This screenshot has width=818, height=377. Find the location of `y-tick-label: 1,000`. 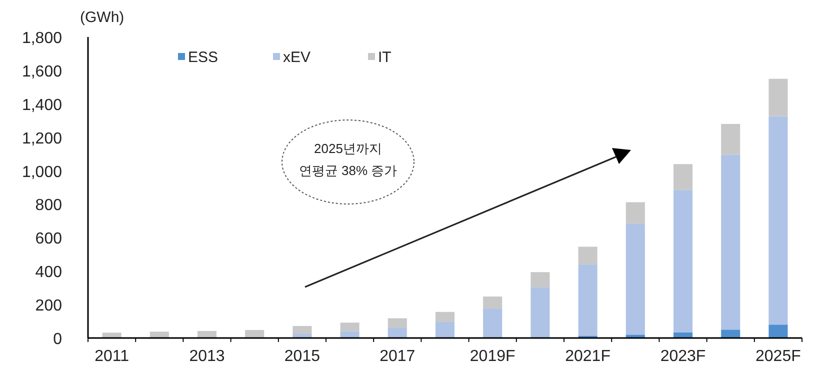

y-tick-label: 1,000 is located at coordinates (42, 172).